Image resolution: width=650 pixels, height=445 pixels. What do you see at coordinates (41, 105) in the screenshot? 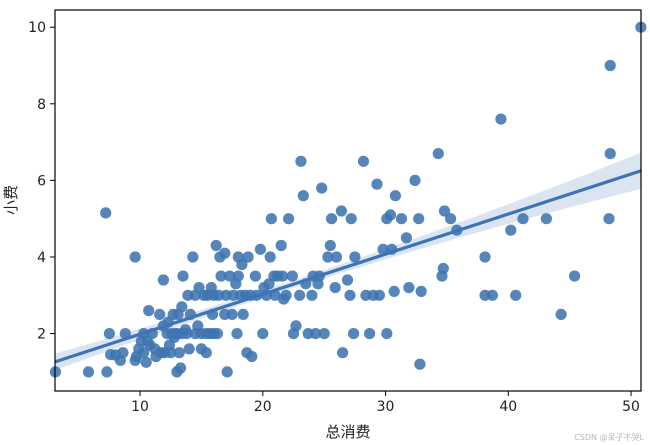
I see `y-tick-label: 8` at bounding box center [41, 105].